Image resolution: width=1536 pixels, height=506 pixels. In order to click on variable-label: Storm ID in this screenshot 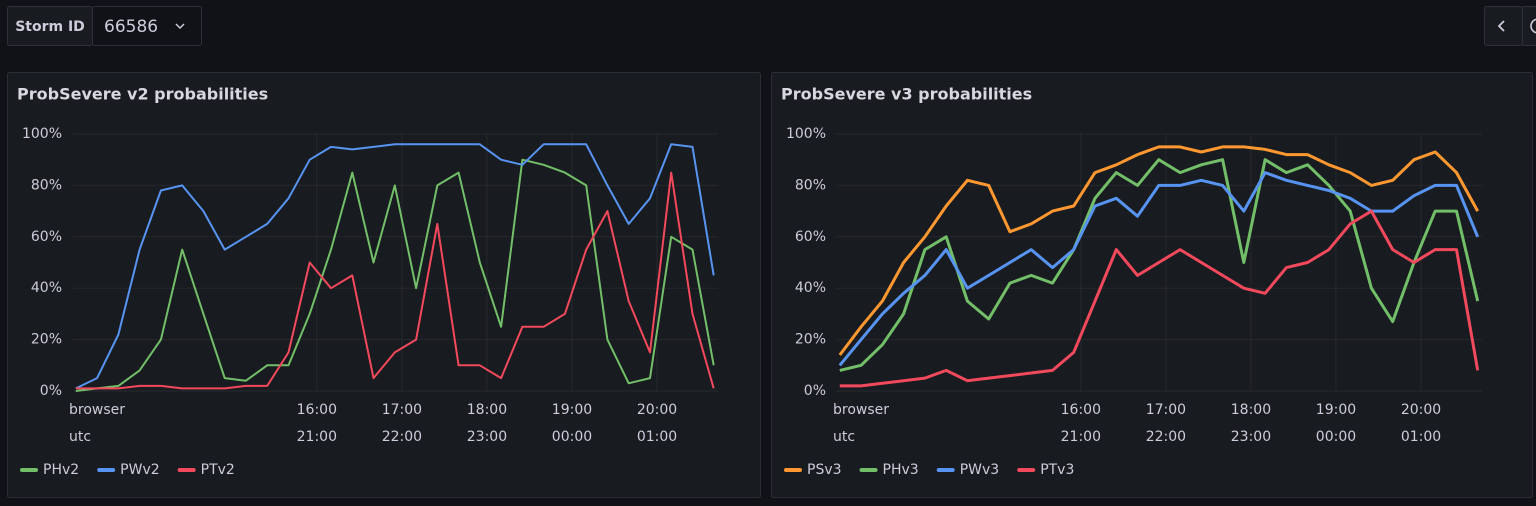, I will do `click(50, 27)`.